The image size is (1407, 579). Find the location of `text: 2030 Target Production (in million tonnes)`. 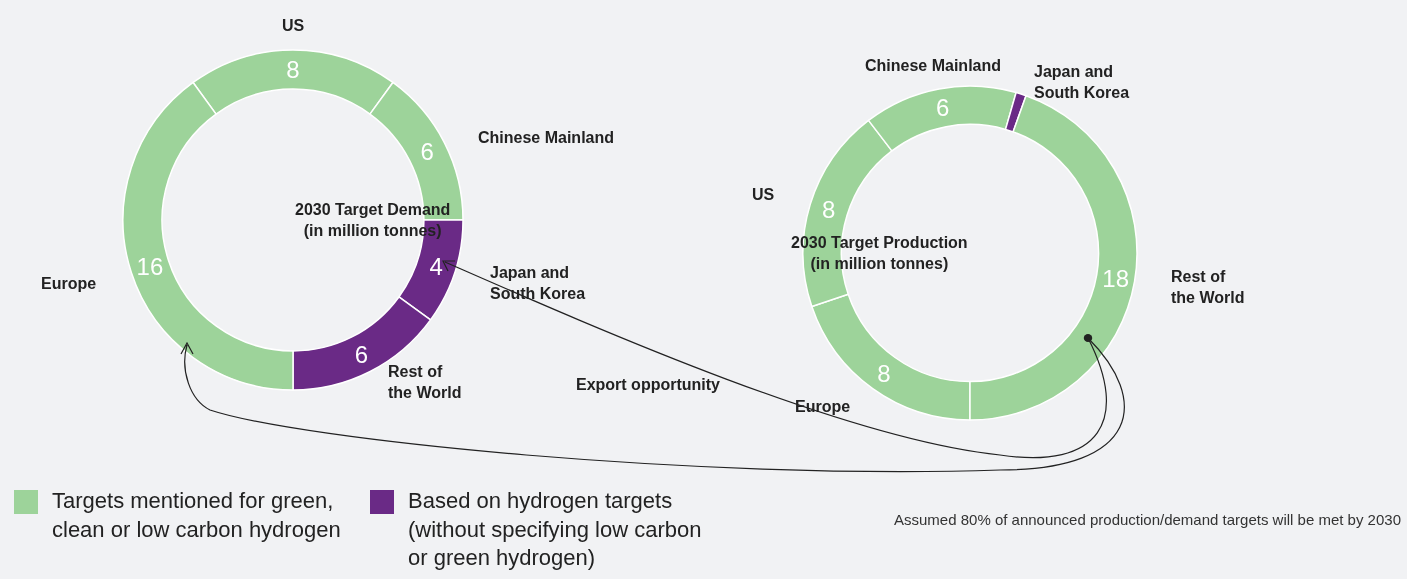

text: 2030 Target Production (in million tonnes) is located at coordinates (879, 253).